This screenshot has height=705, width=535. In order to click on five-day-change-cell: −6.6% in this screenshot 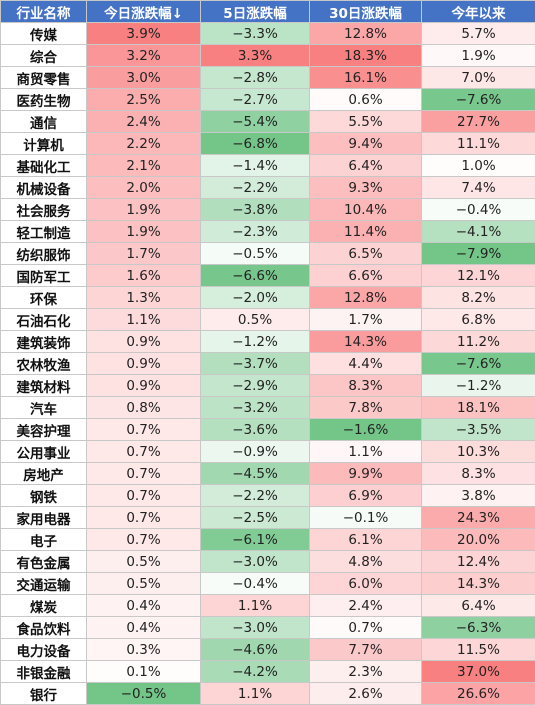, I will do `click(255, 275)`.